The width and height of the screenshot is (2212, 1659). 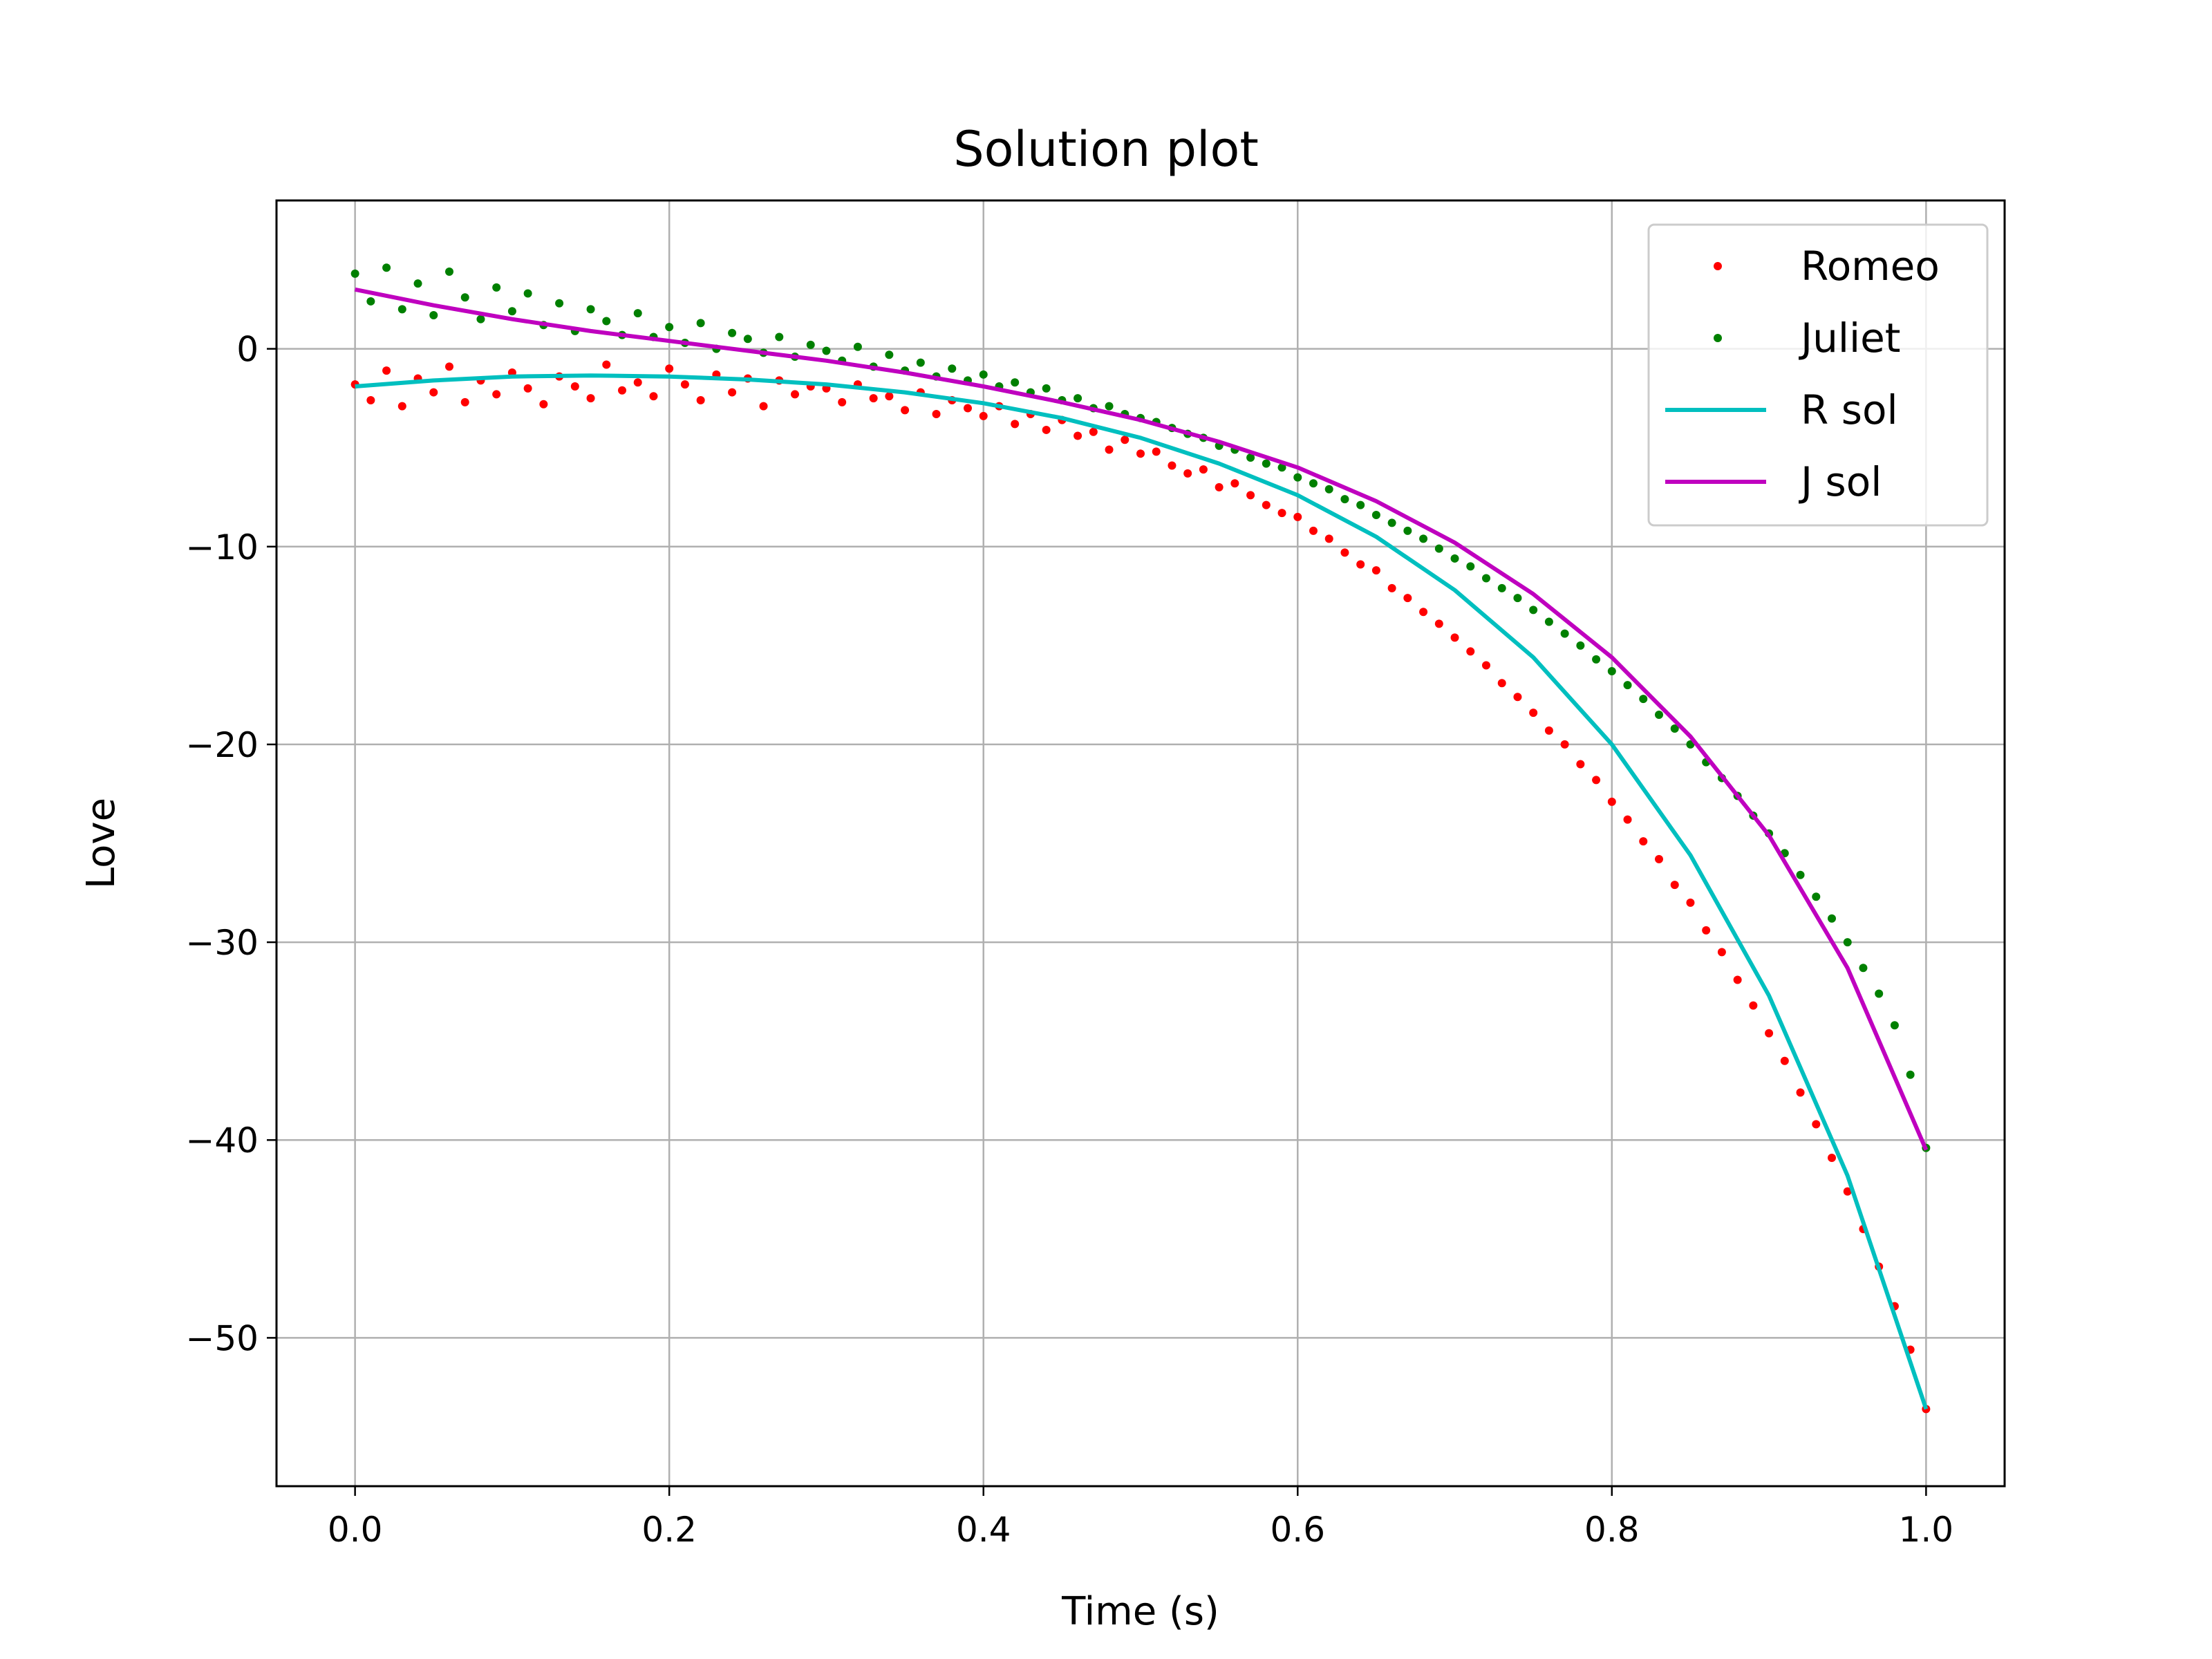 What do you see at coordinates (101, 843) in the screenshot?
I see `y-axis-title: Love` at bounding box center [101, 843].